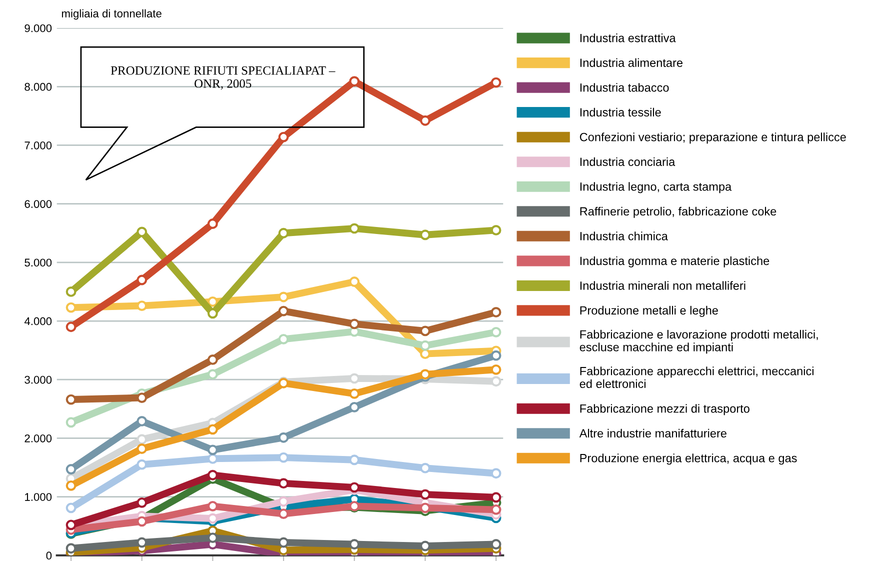  Describe the element at coordinates (699, 342) in the screenshot. I see `legend-label: Fabbricazione e lavorazione prodotti metallici, escluse macchine ed impianti` at that location.